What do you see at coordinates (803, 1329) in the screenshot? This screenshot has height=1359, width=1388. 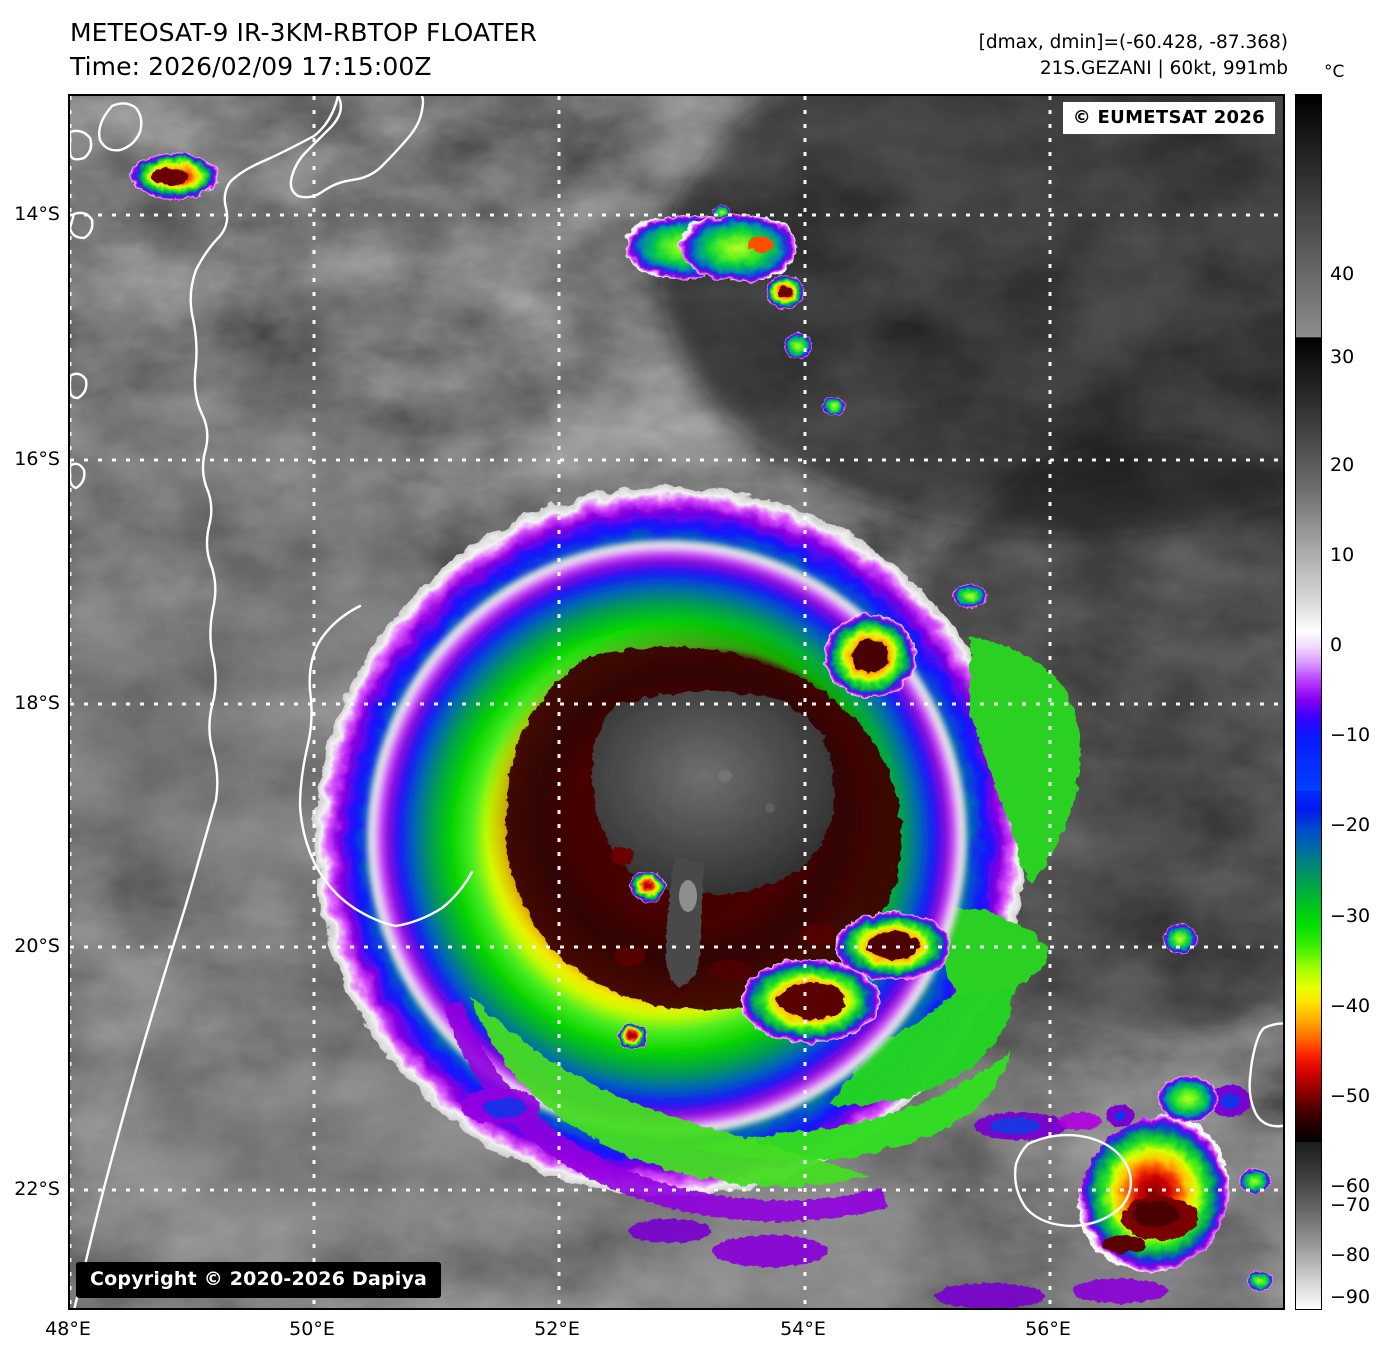 I see `lon-tick-54°E: 54°E` at bounding box center [803, 1329].